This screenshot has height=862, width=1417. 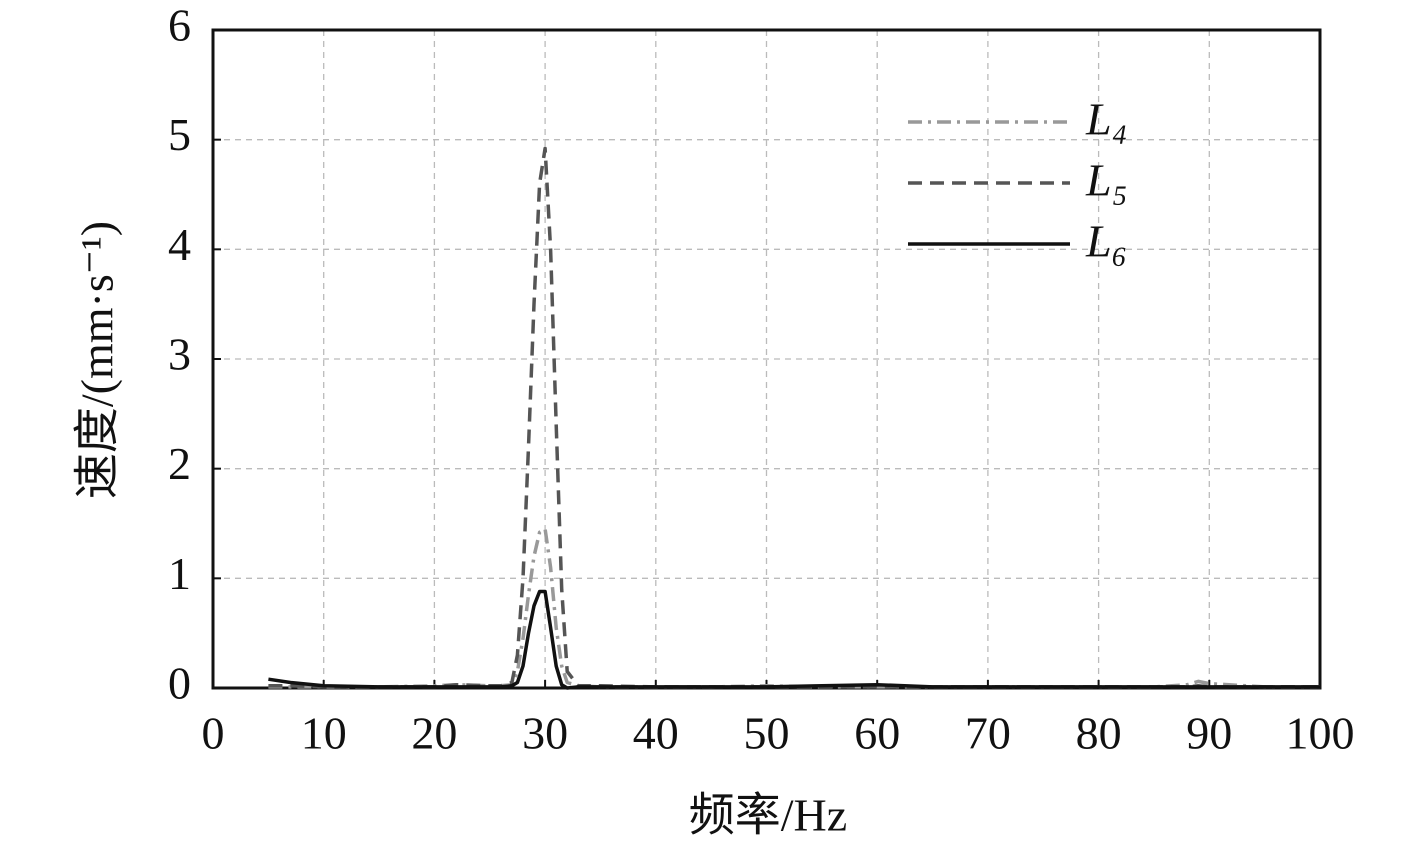 I want to click on legend-label: L₆, so click(x=1106, y=241).